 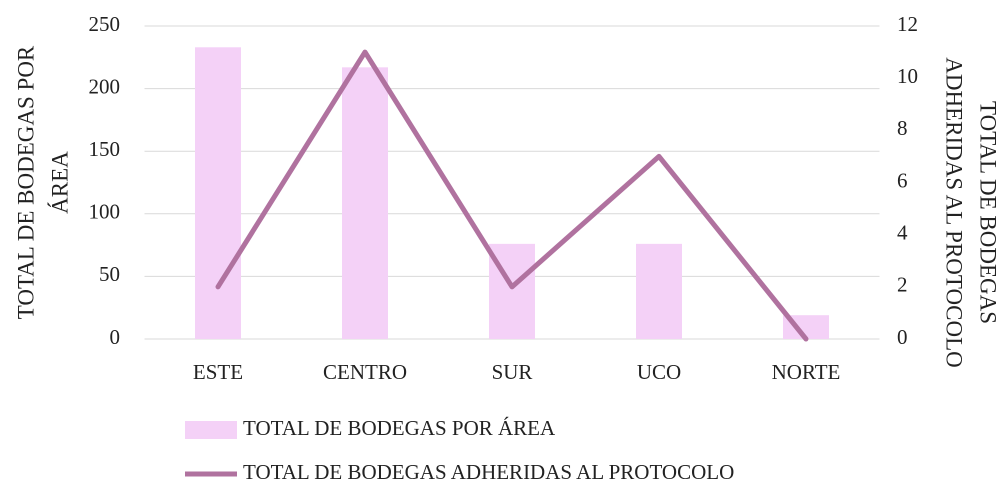 What do you see at coordinates (512, 372) in the screenshot?
I see `x-tick-label: SUR` at bounding box center [512, 372].